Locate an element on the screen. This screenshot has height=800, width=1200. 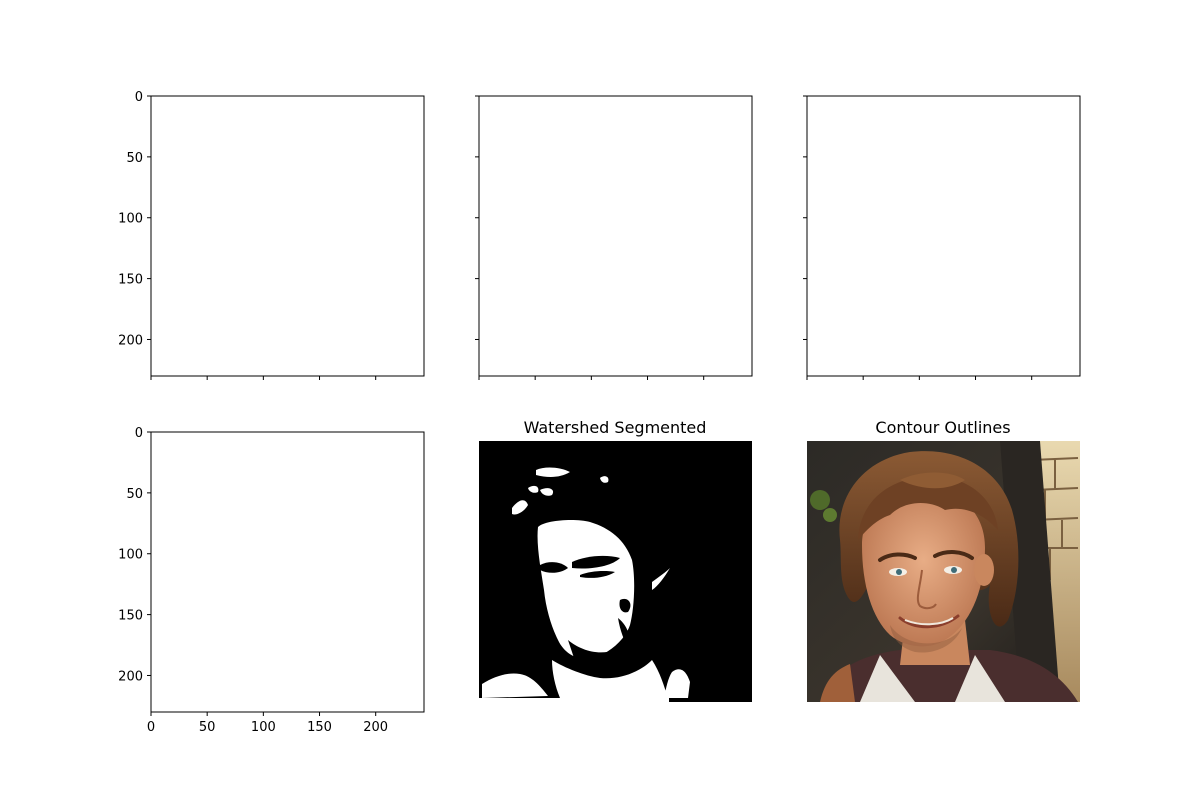
axes-watershed-segmented: Watershed Segmented is located at coordinates (615, 560).